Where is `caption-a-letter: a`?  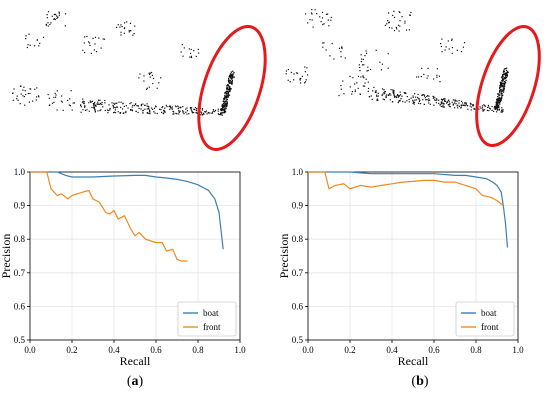 caption-a-letter: a is located at coordinates (135, 381).